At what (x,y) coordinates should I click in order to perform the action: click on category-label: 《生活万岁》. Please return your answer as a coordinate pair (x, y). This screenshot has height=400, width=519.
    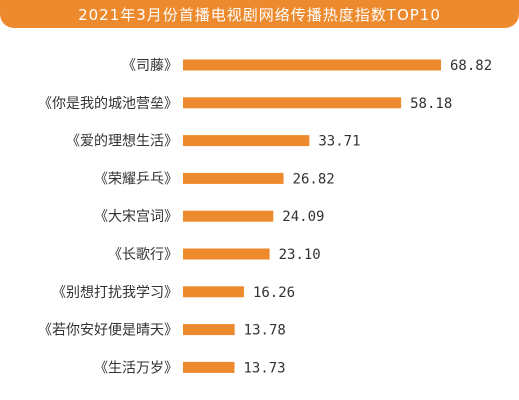
    Looking at the image, I should click on (136, 368).